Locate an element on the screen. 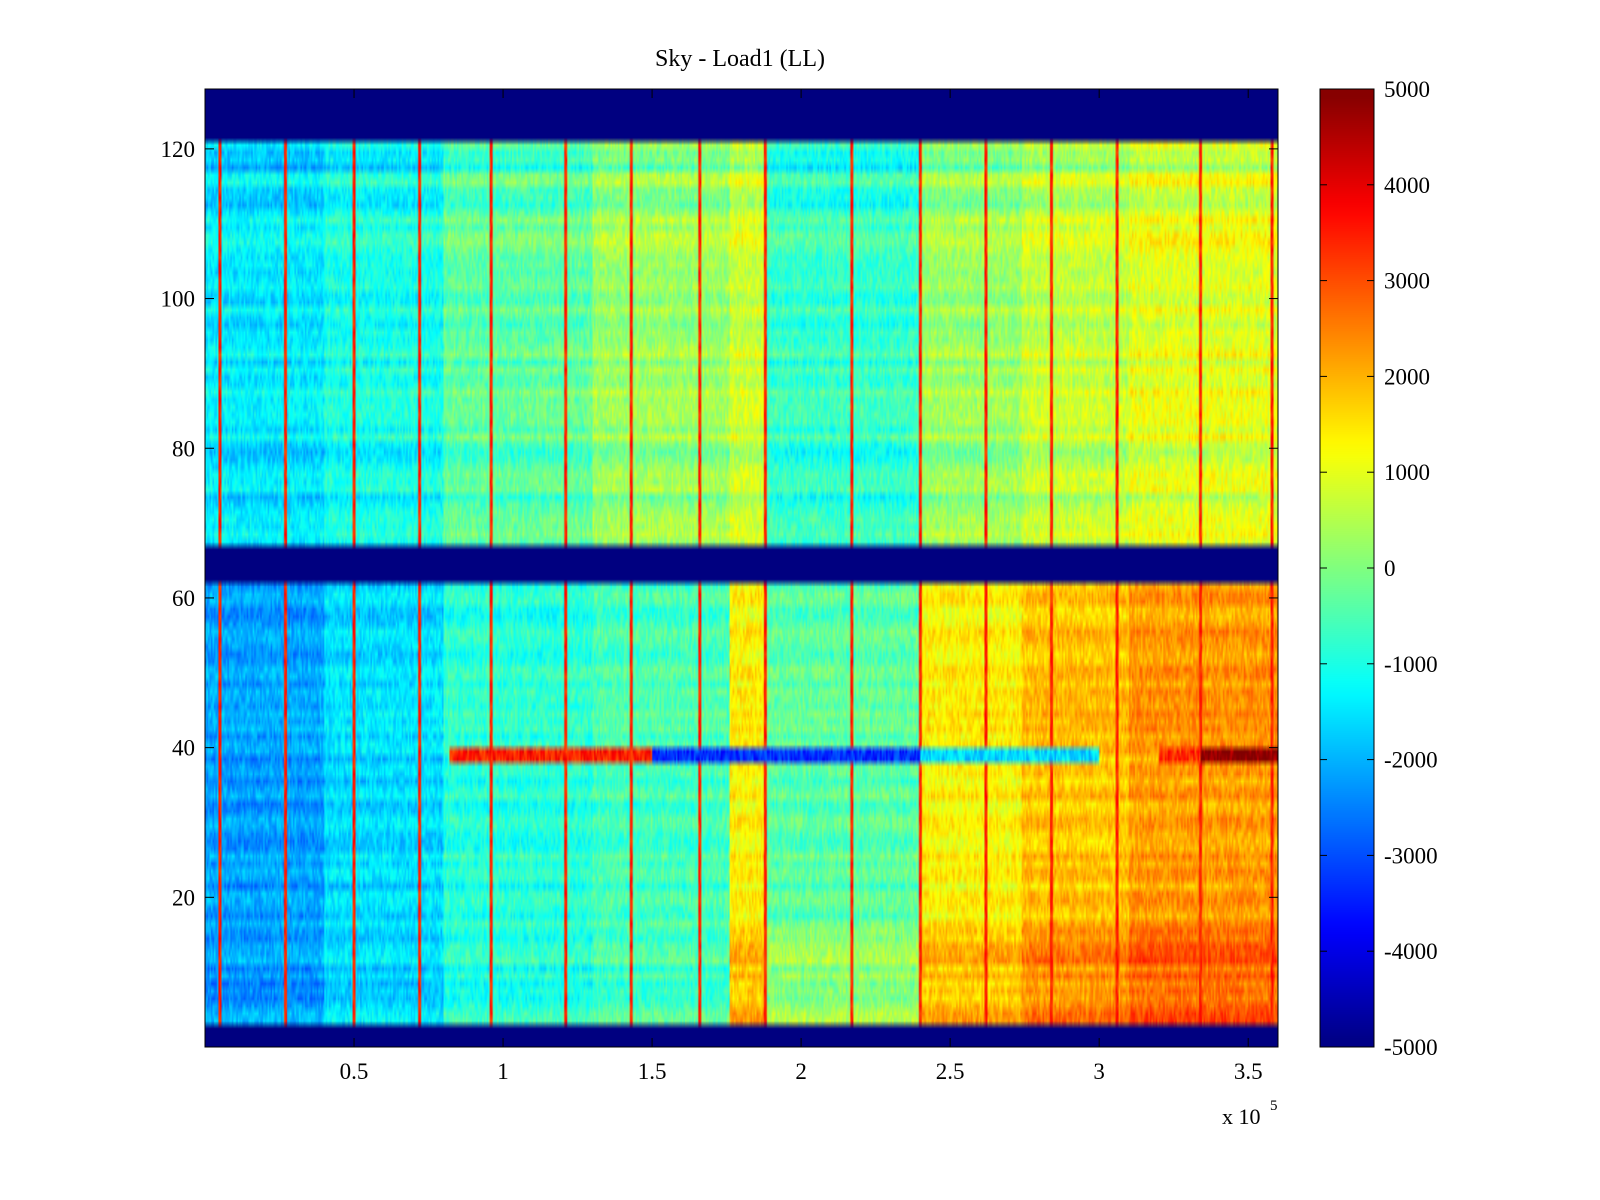 The height and width of the screenshot is (1200, 1600). x-tick-label: 1.5 is located at coordinates (652, 1071).